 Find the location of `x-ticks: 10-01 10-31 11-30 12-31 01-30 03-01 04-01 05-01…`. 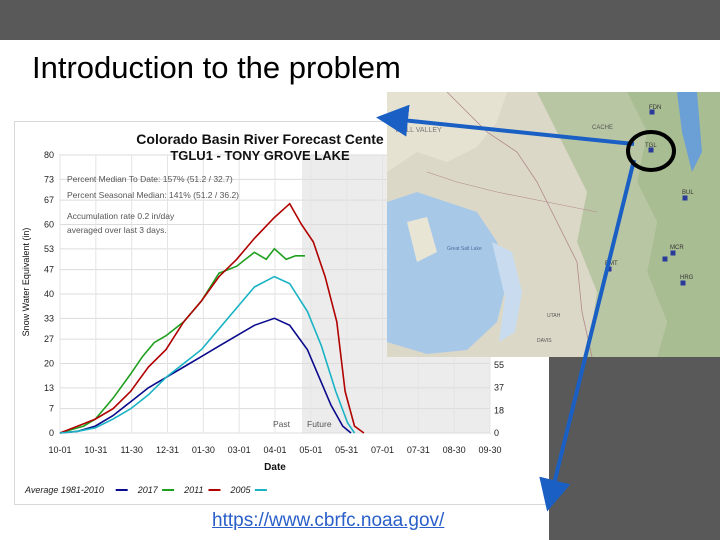

x-ticks: 10-01 10-31 11-30 12-31 01-30 03-01 04-01 05-01… is located at coordinates (274, 450).